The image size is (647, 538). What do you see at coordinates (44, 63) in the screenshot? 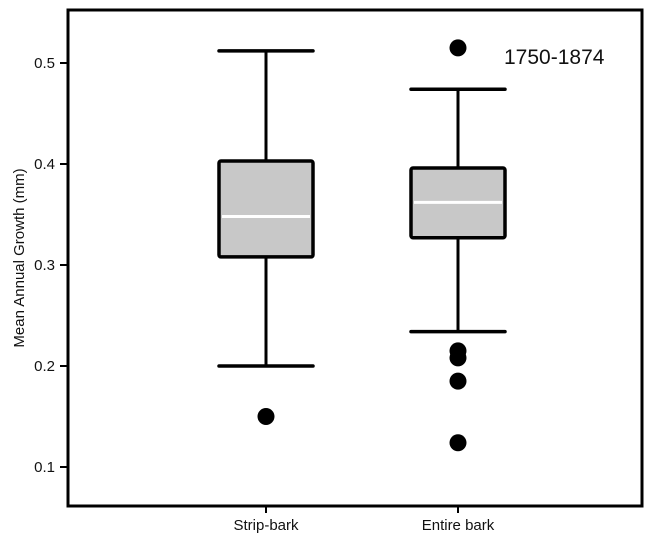
I see `y-tick-label: 0.5` at bounding box center [44, 63].